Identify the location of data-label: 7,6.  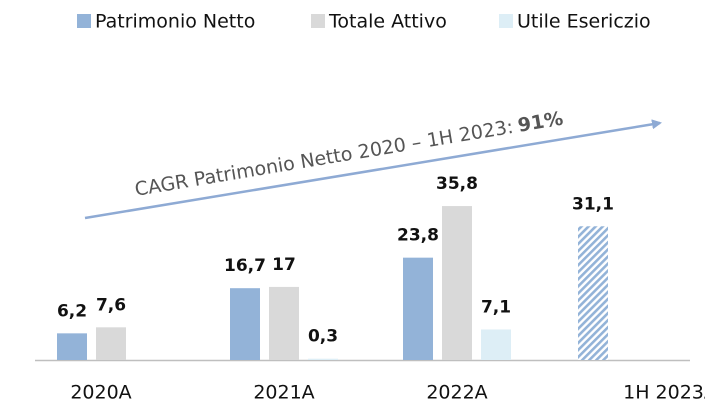
(111, 305).